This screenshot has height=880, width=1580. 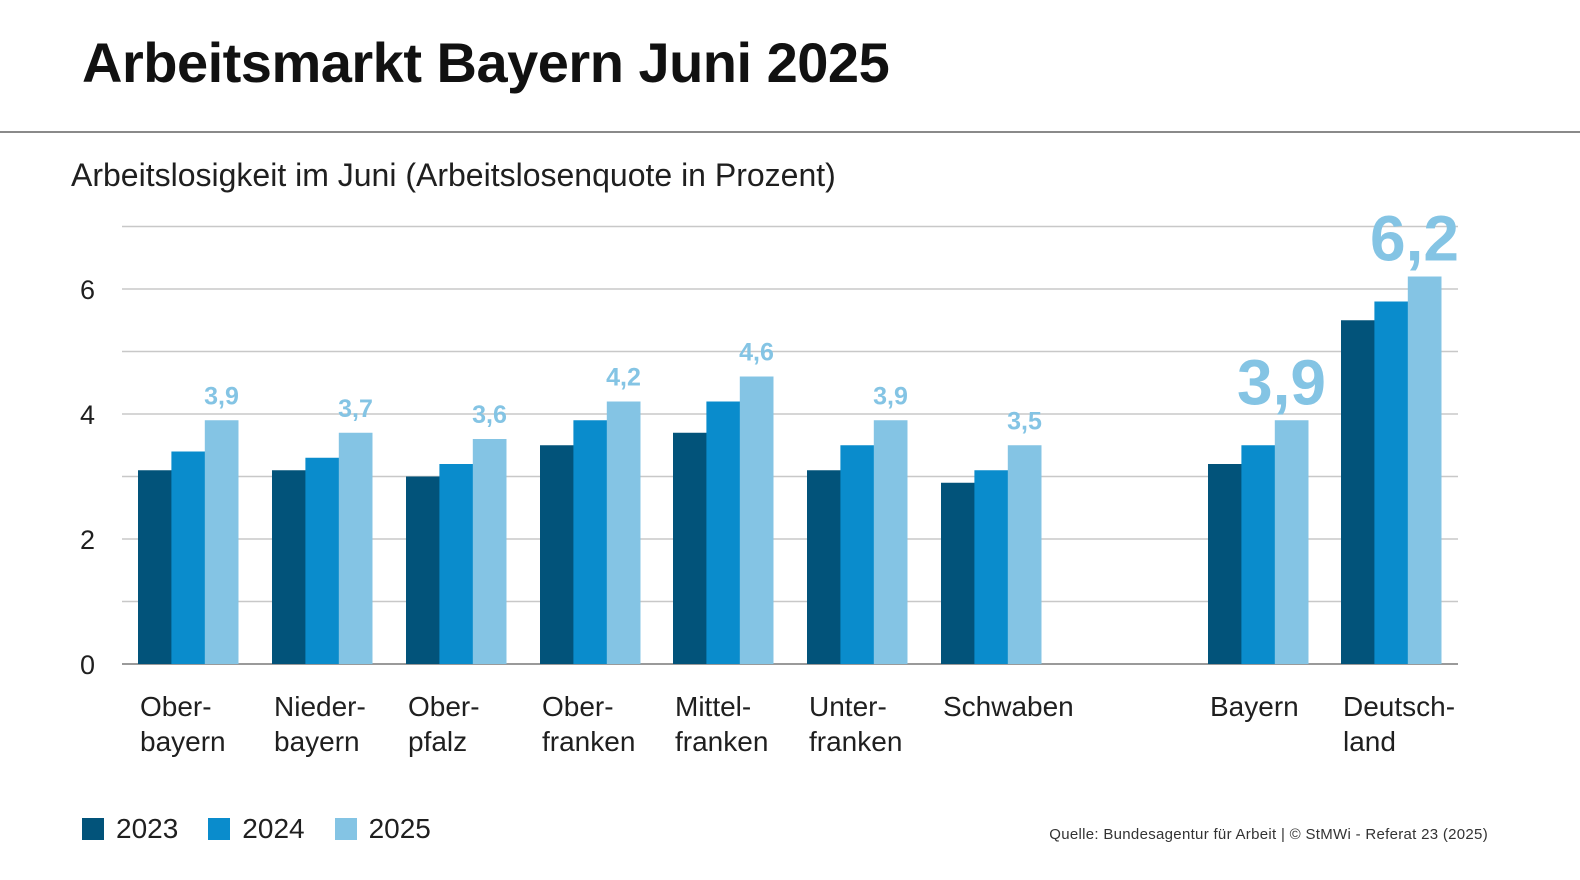 I want to click on category-label: Deutsch-, so click(x=1399, y=706).